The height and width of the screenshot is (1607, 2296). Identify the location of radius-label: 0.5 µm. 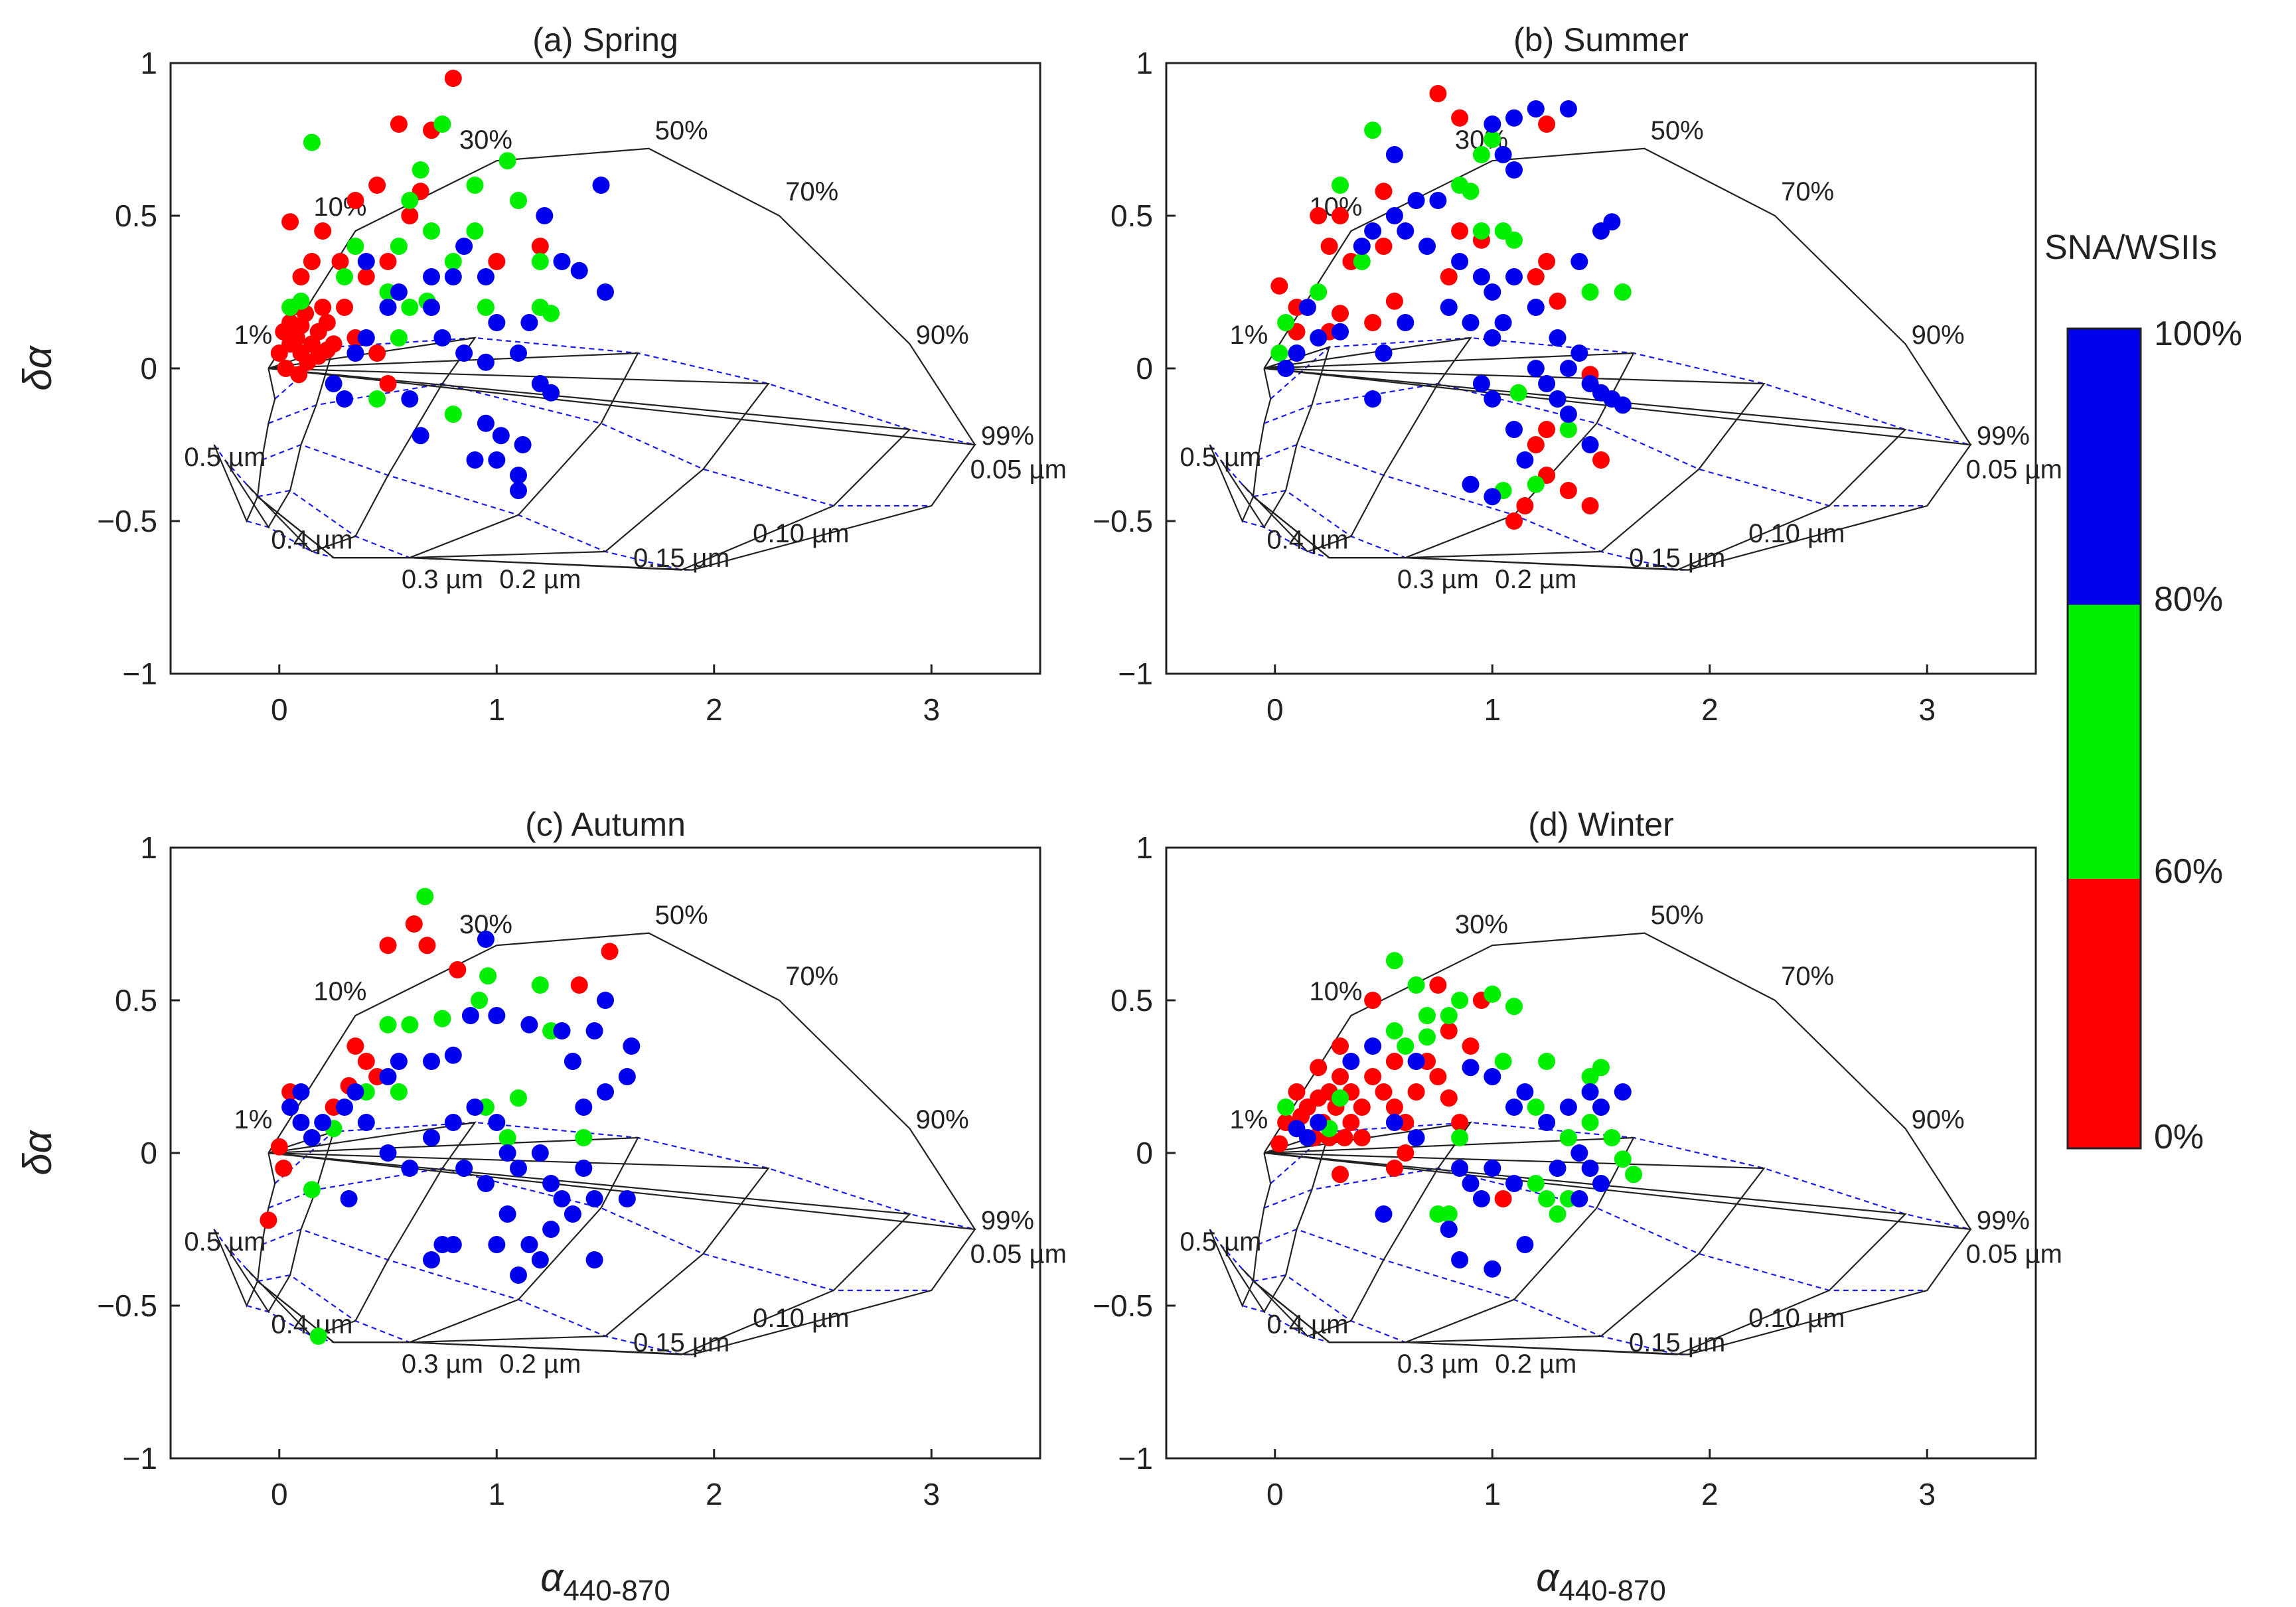
(1220, 1242).